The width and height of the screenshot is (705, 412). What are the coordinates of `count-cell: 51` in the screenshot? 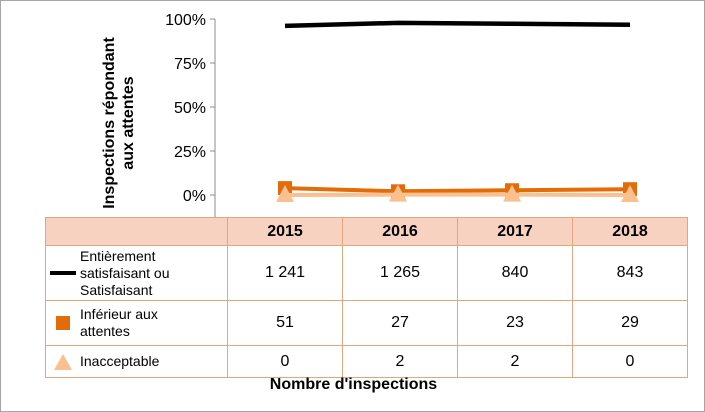 It's located at (285, 323).